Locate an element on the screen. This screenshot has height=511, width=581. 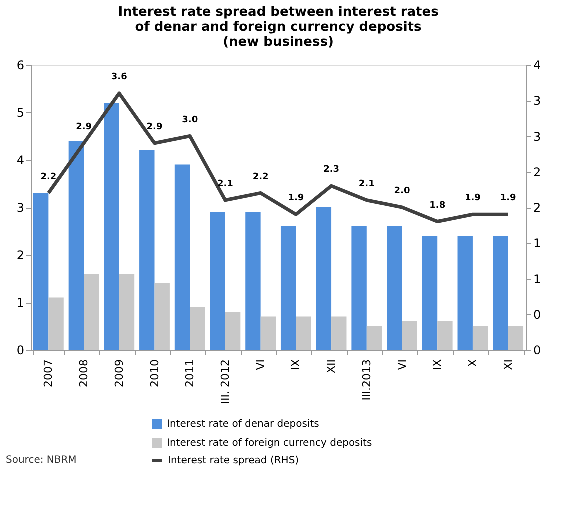
legend-label: Interest rate spread (RHS) is located at coordinates (234, 461).